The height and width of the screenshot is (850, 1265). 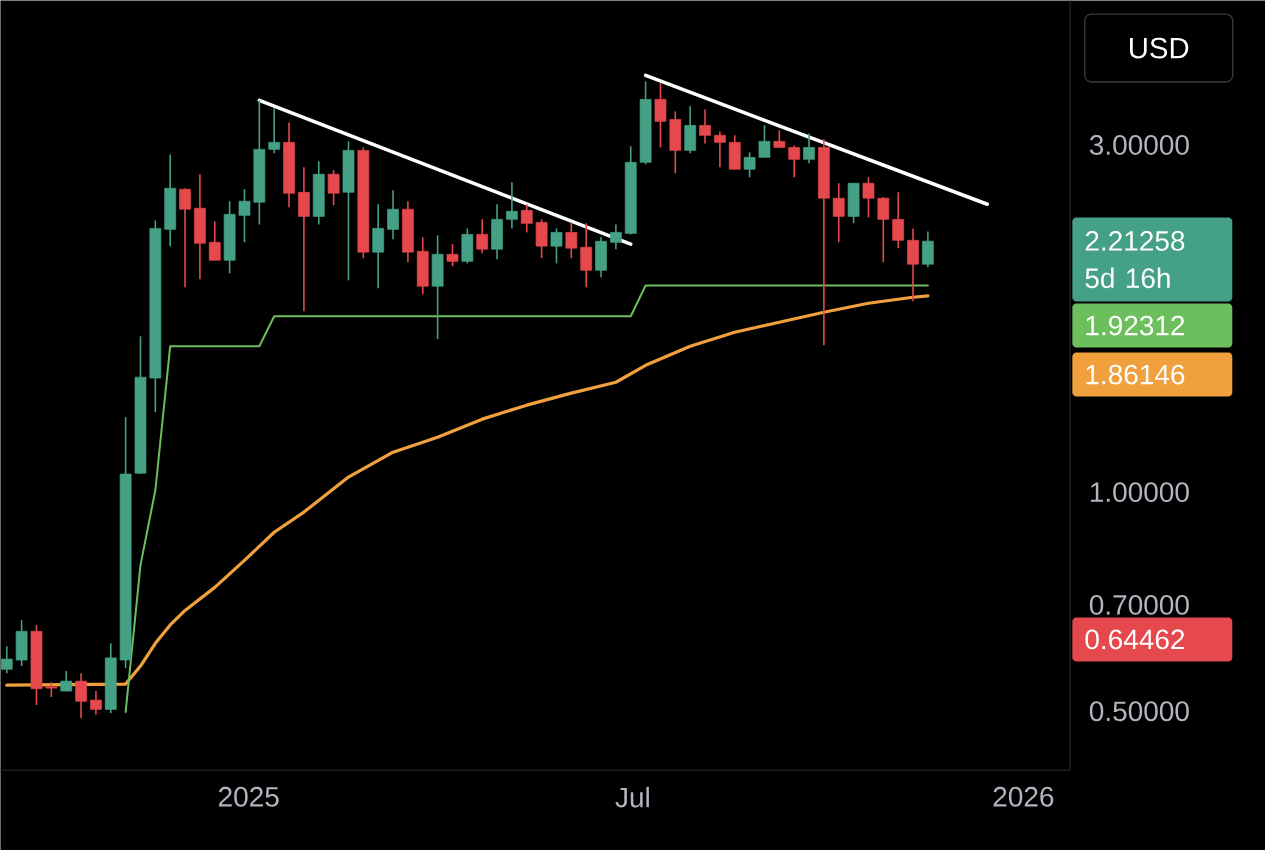 What do you see at coordinates (632, 797) in the screenshot?
I see `x-tick-label: Jul` at bounding box center [632, 797].